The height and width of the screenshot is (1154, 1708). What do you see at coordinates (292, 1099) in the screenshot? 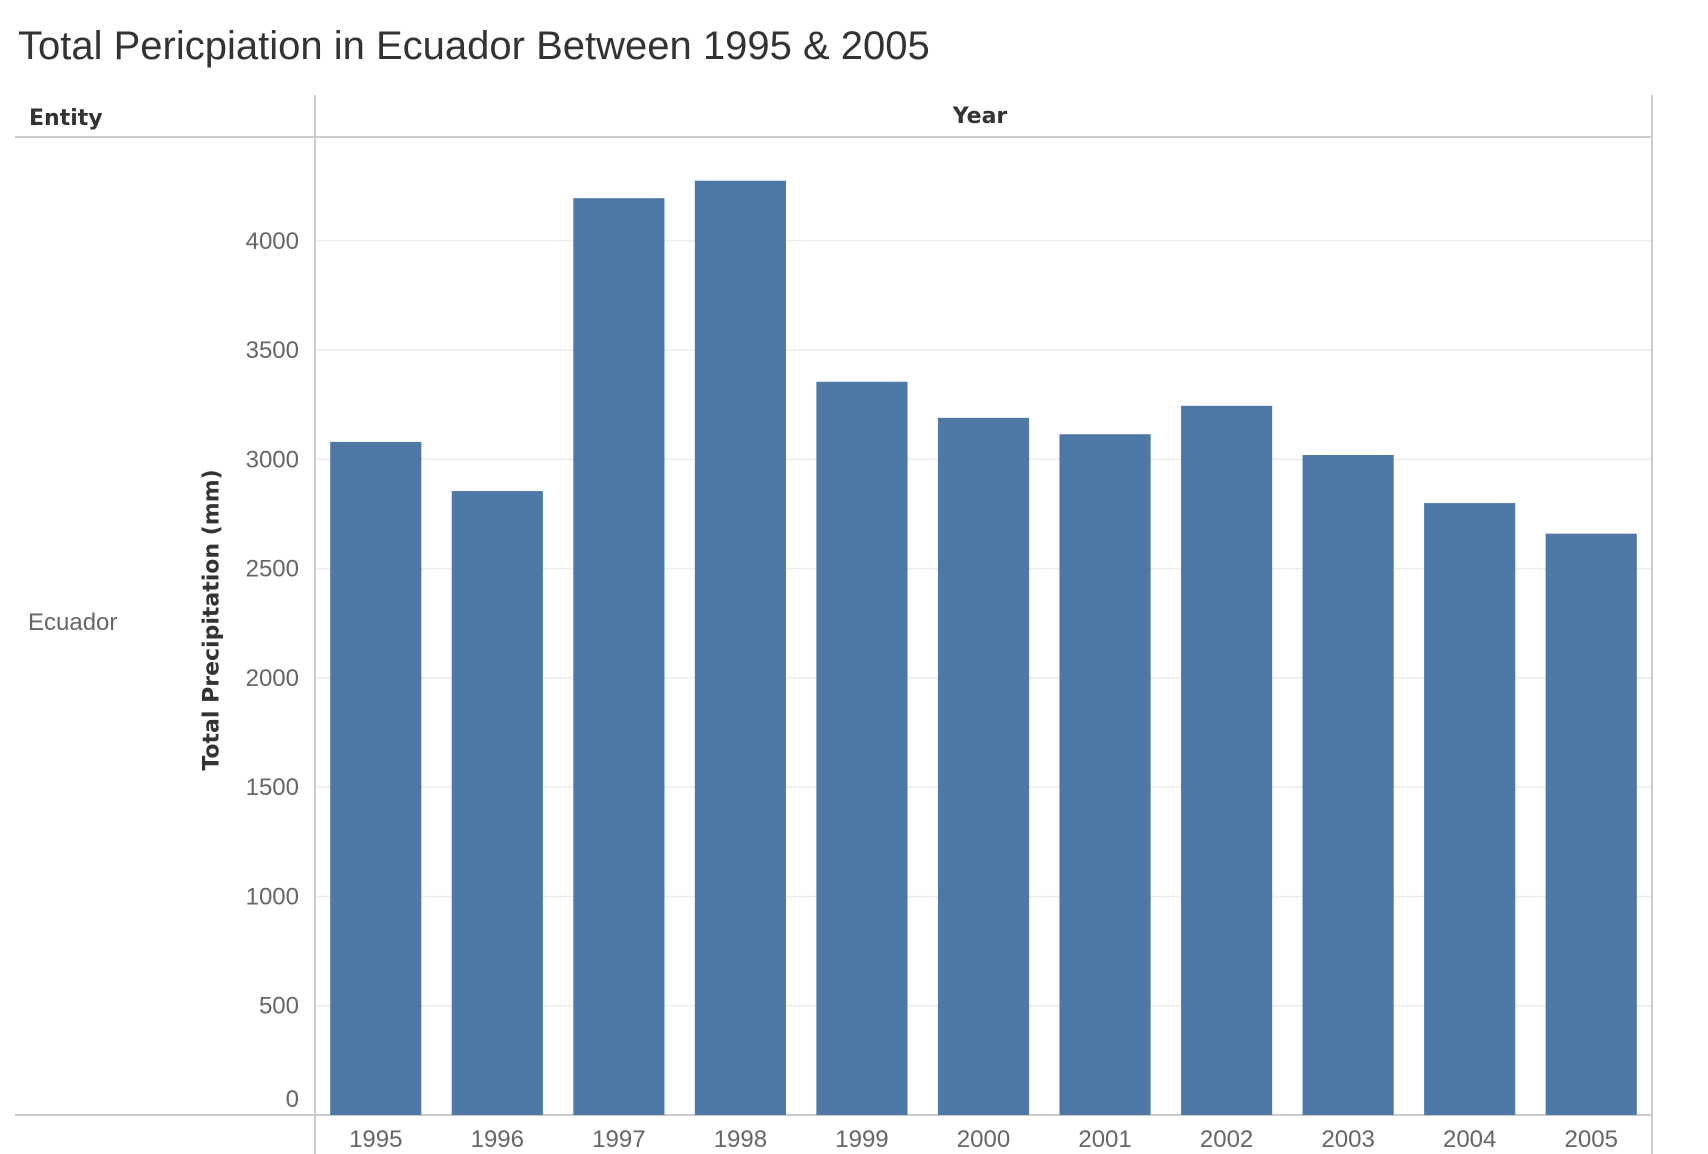
I see `y-tick-label: 0` at bounding box center [292, 1099].